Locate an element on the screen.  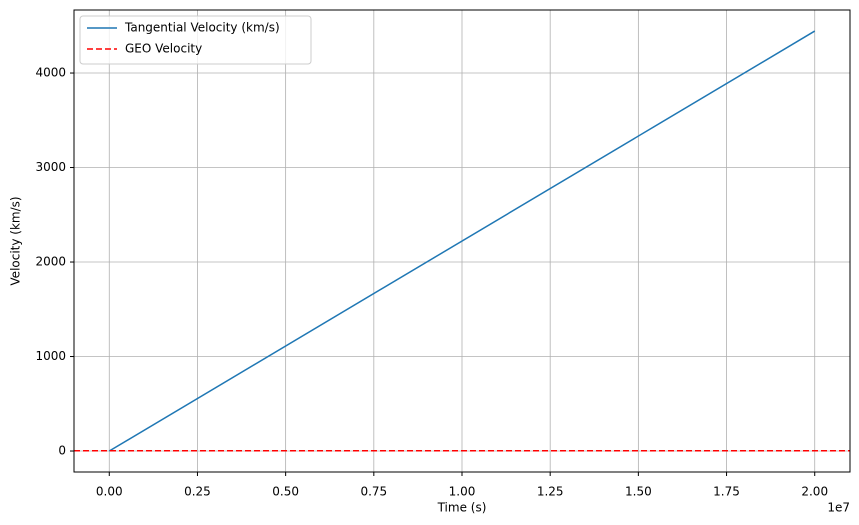
y-tick-label: 4000 is located at coordinates (50, 73).